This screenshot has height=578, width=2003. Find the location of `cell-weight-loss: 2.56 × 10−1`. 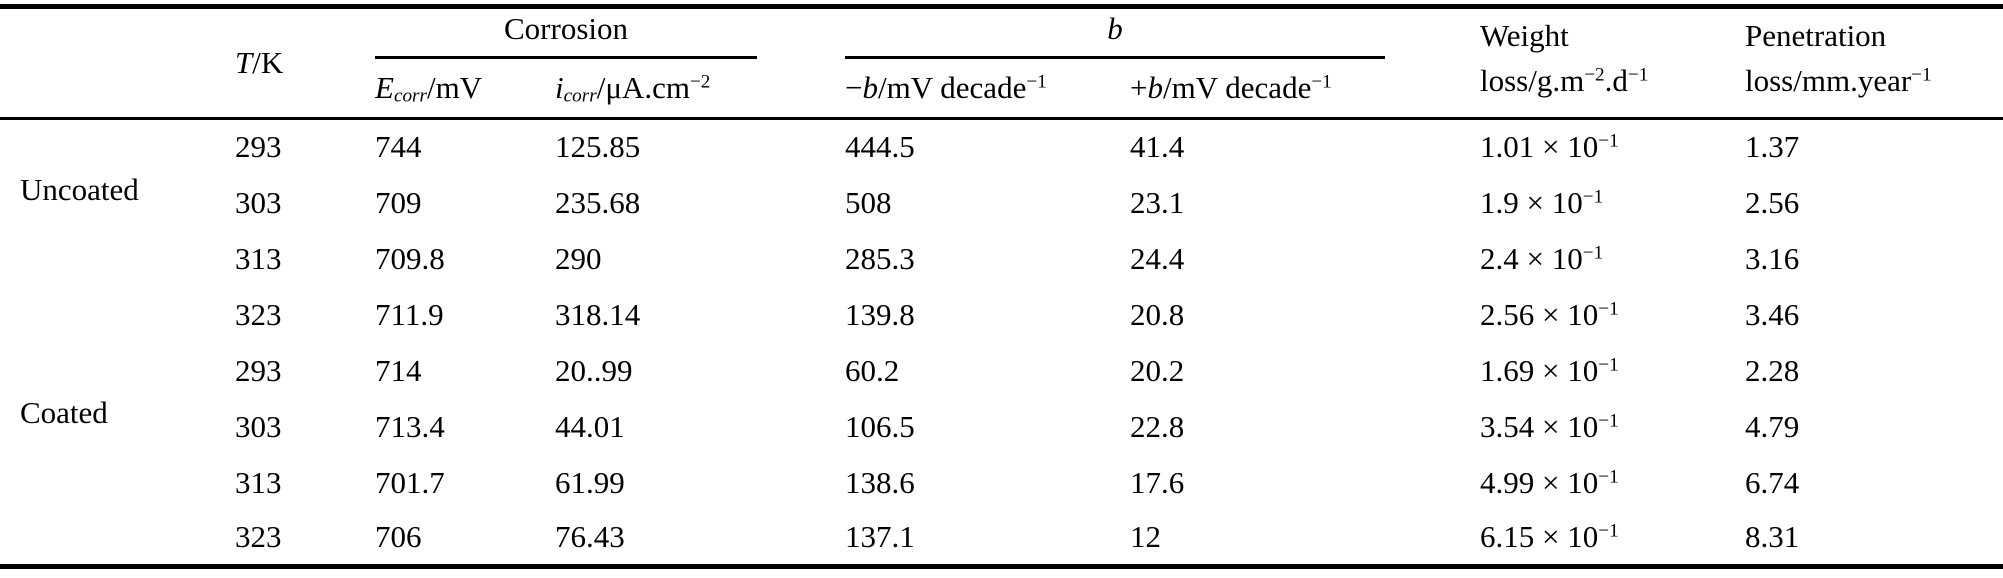

cell-weight-loss: 2.56 × 10−1 is located at coordinates (1612, 315).